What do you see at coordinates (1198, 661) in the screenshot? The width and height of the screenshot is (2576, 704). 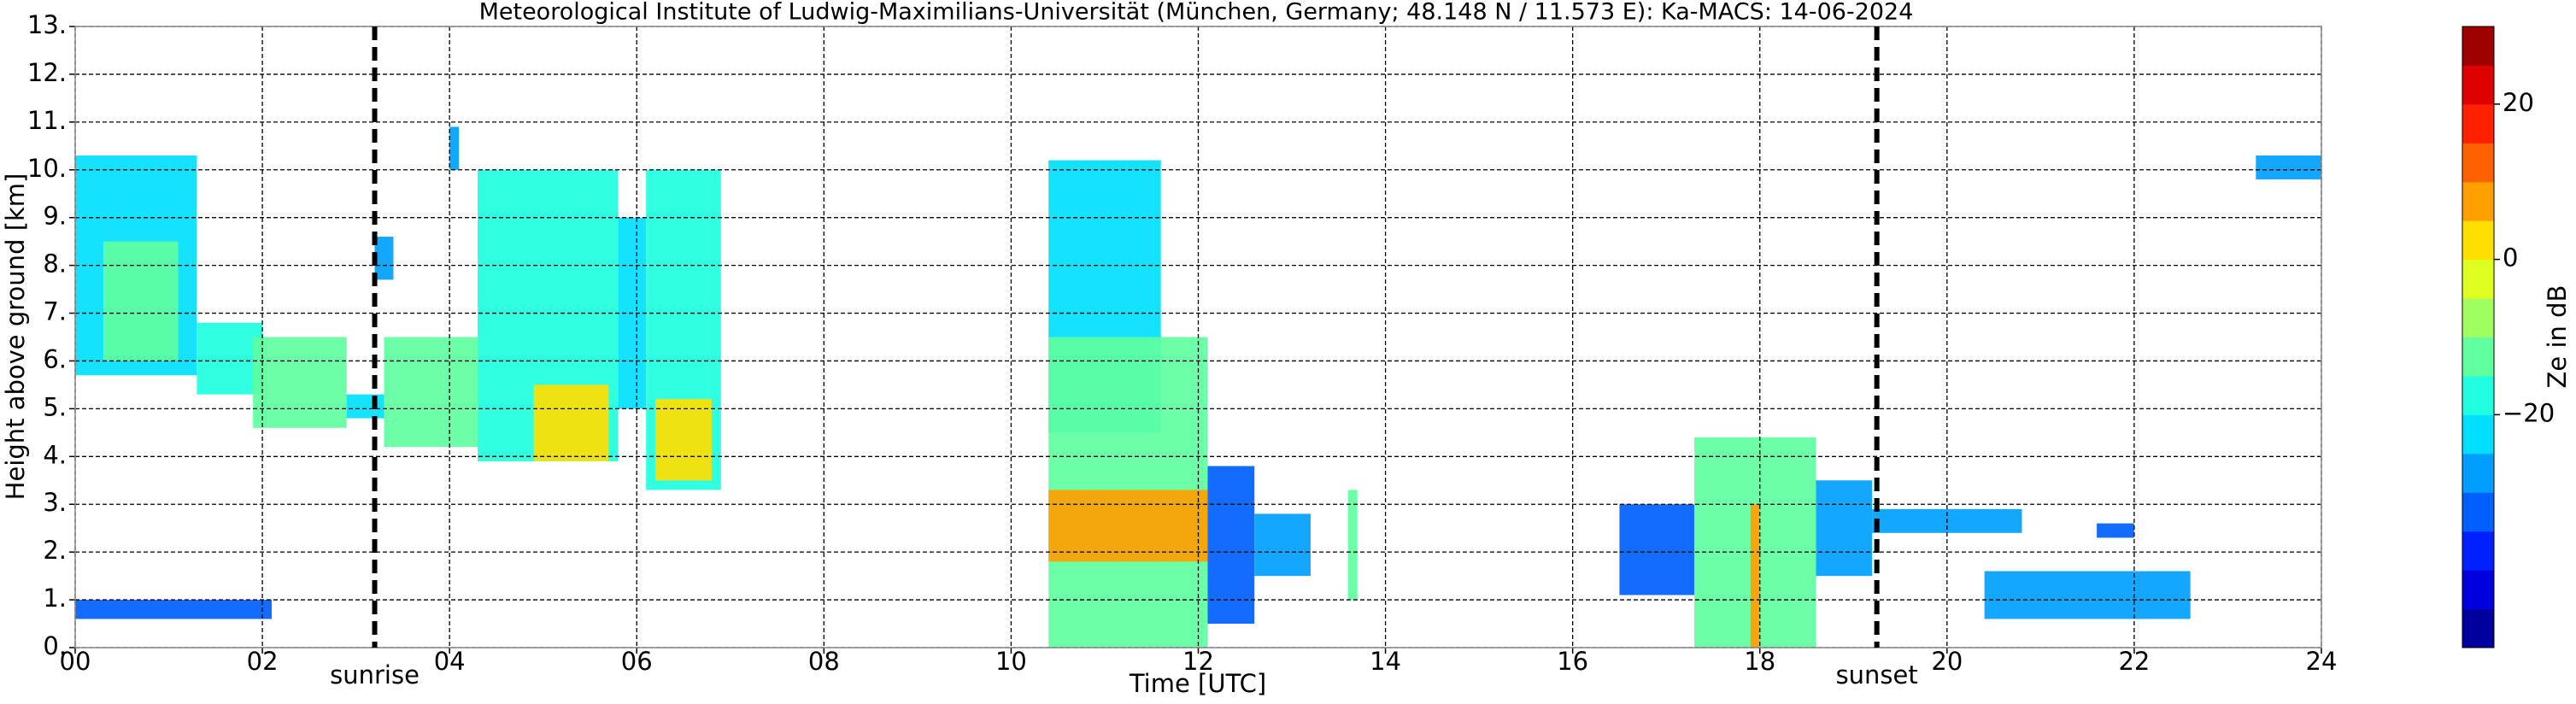 I see `x-tick-label: 12` at bounding box center [1198, 661].